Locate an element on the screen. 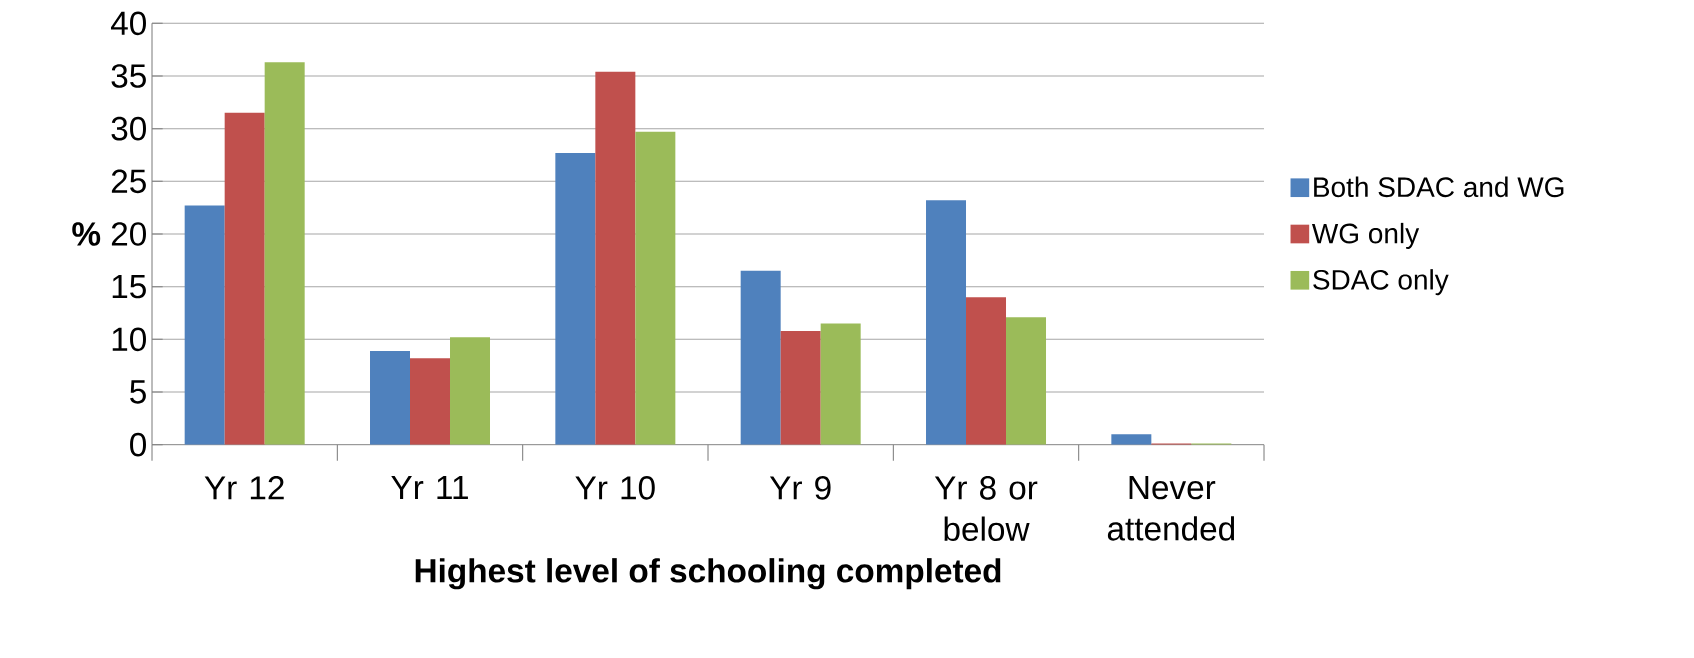 The width and height of the screenshot is (1694, 658). x-tick-label: Yr 9 is located at coordinates (800, 488).